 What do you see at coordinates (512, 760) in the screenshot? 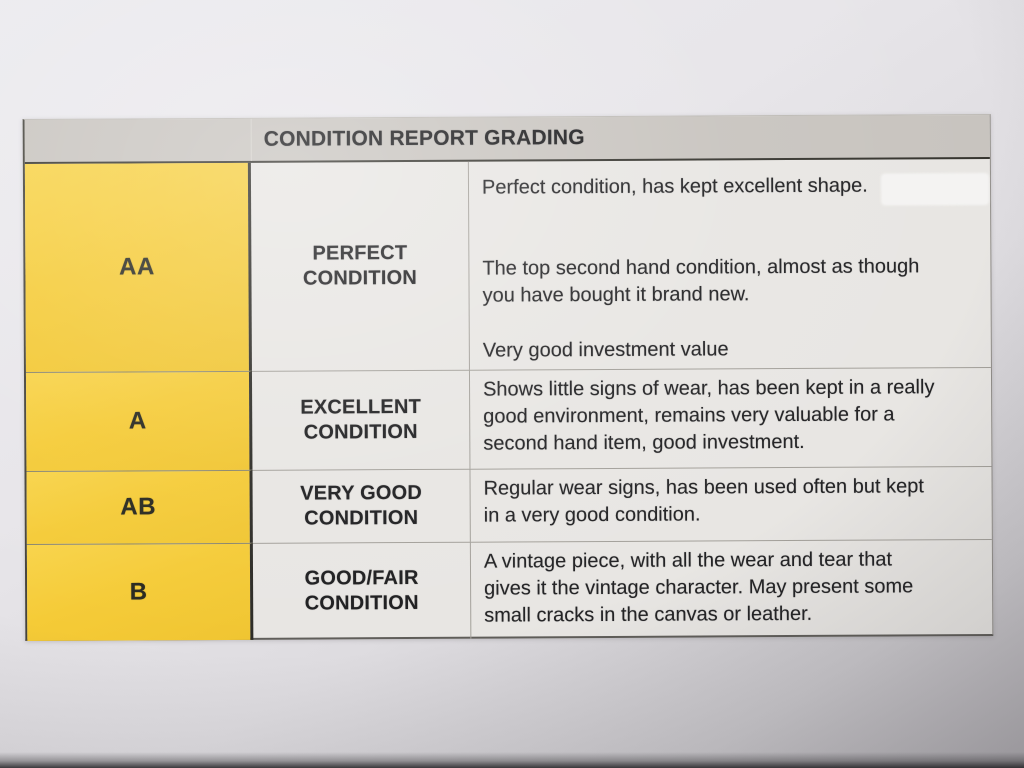
I see `photo-bottom-edge-shadow` at bounding box center [512, 760].